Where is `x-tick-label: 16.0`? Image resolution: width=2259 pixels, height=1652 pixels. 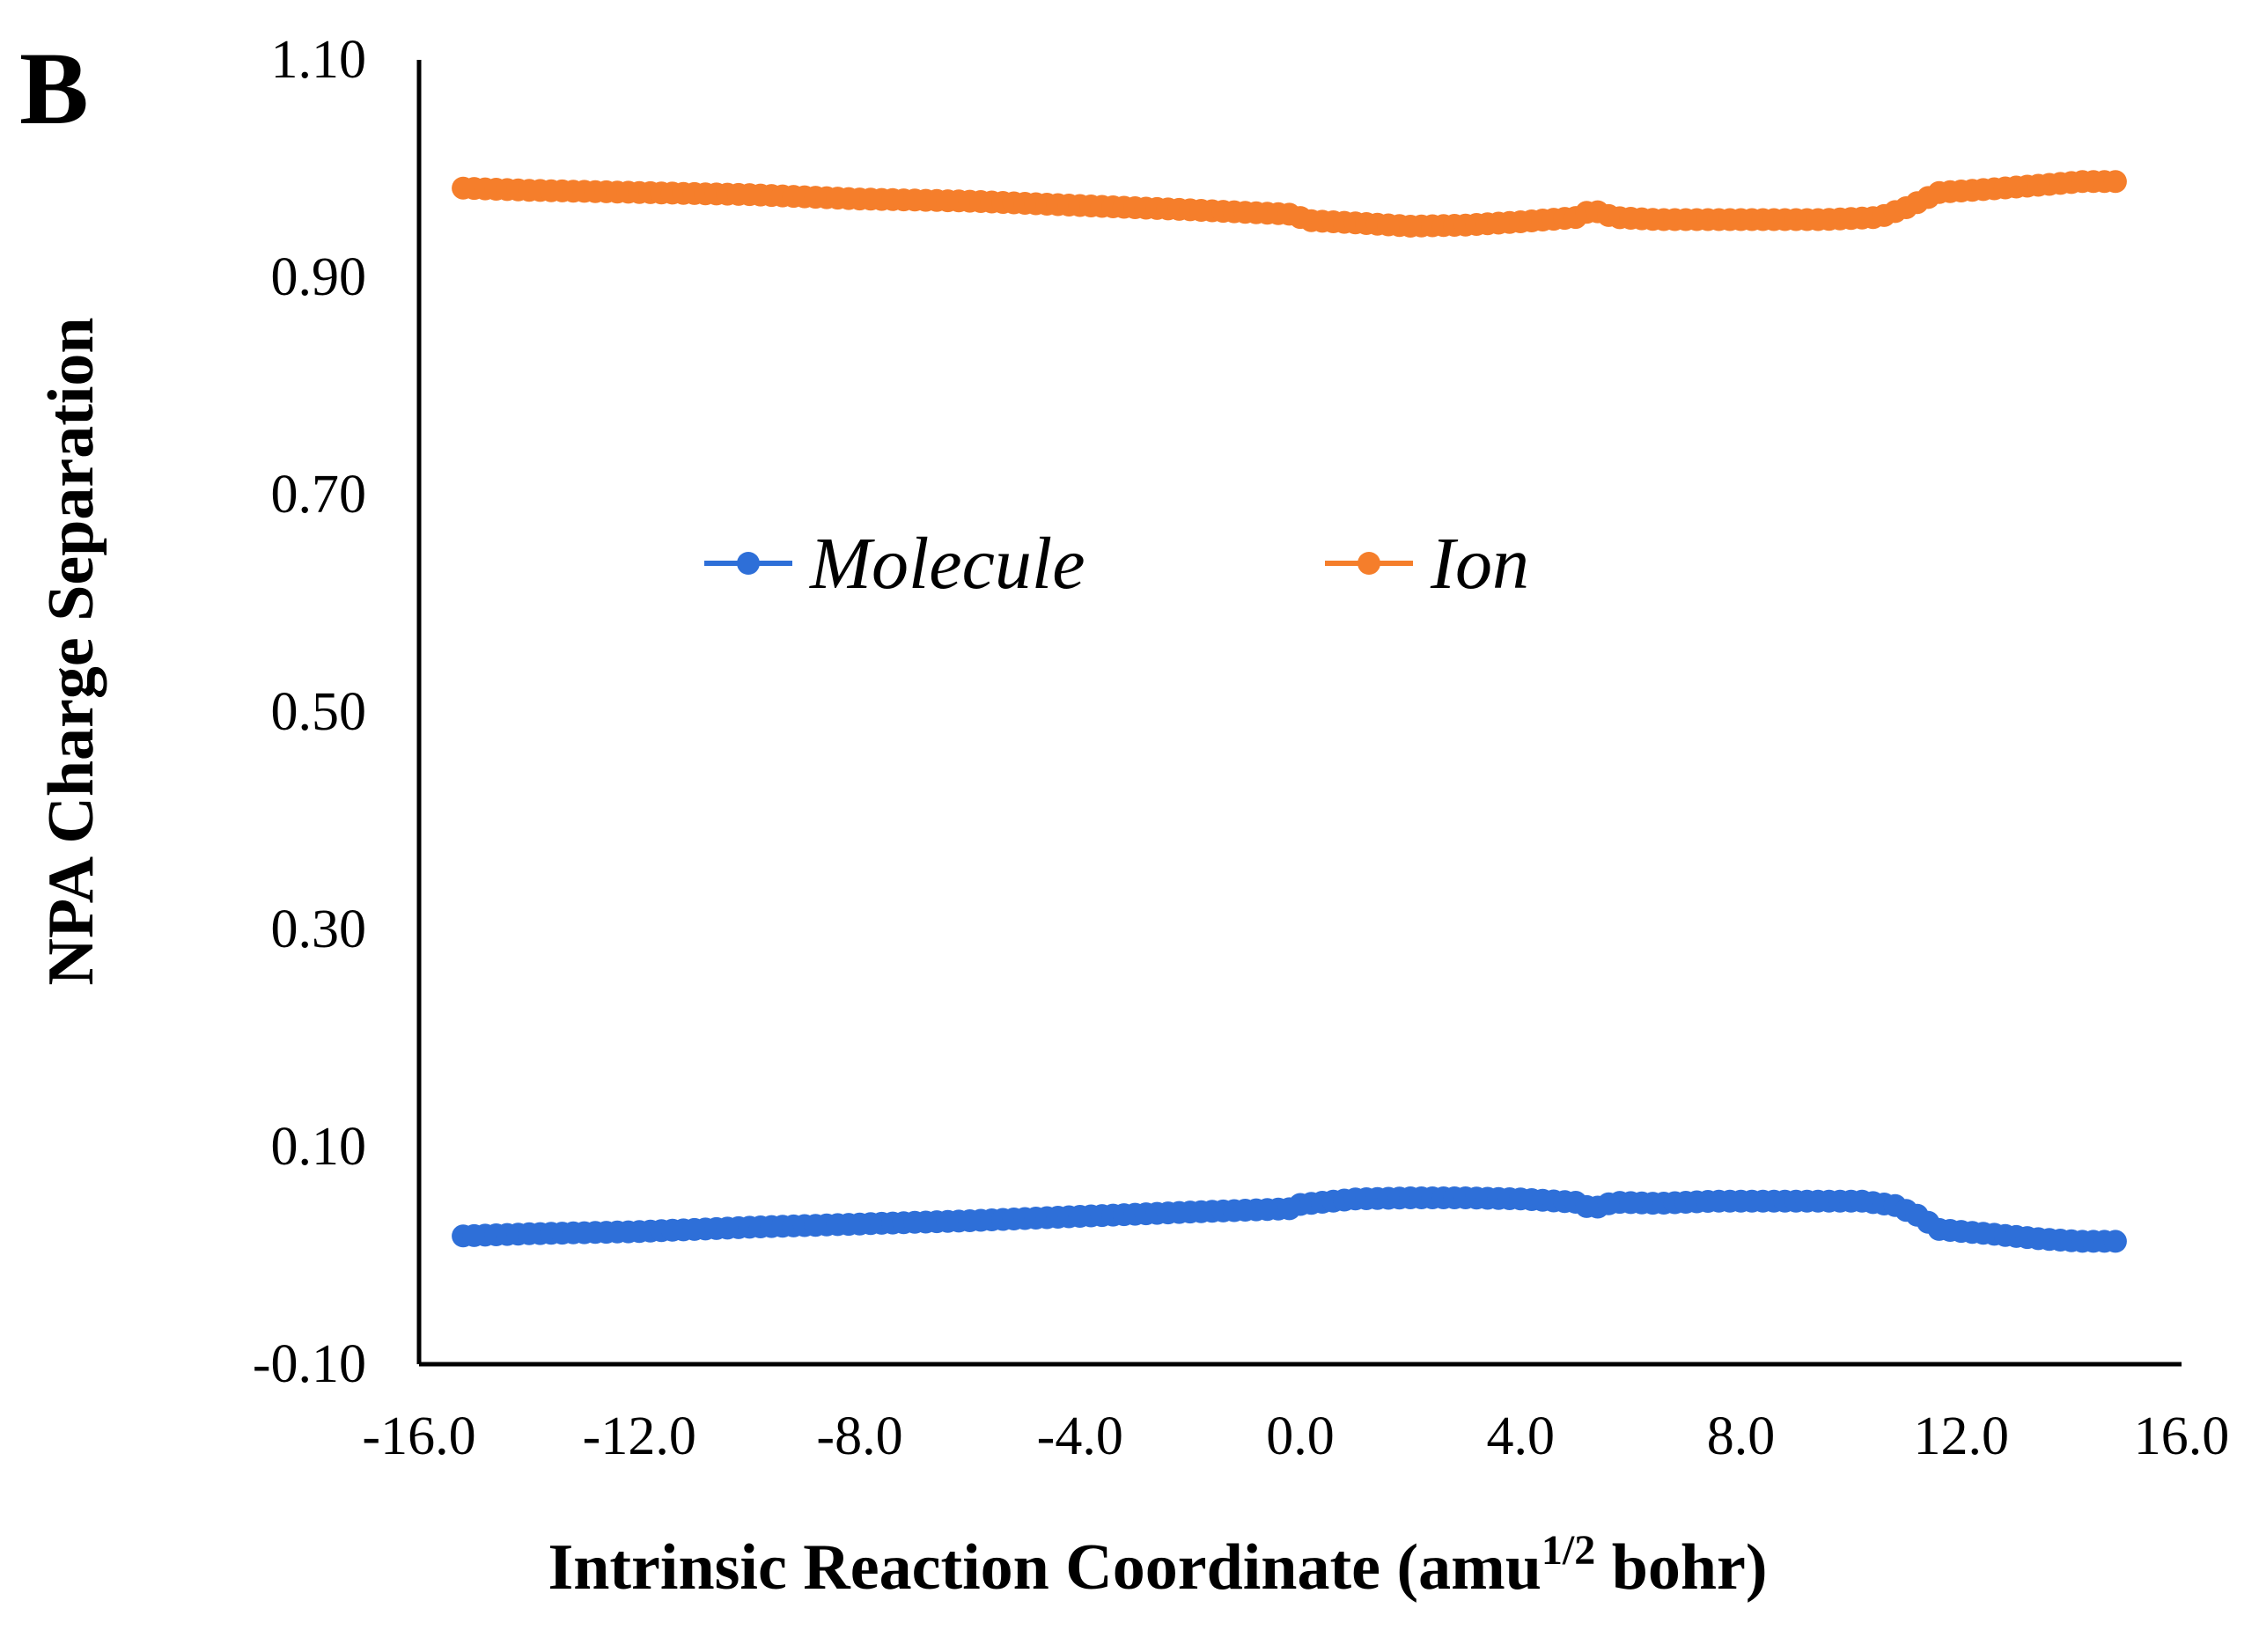
x-tick-label: 16.0 is located at coordinates (2182, 1436).